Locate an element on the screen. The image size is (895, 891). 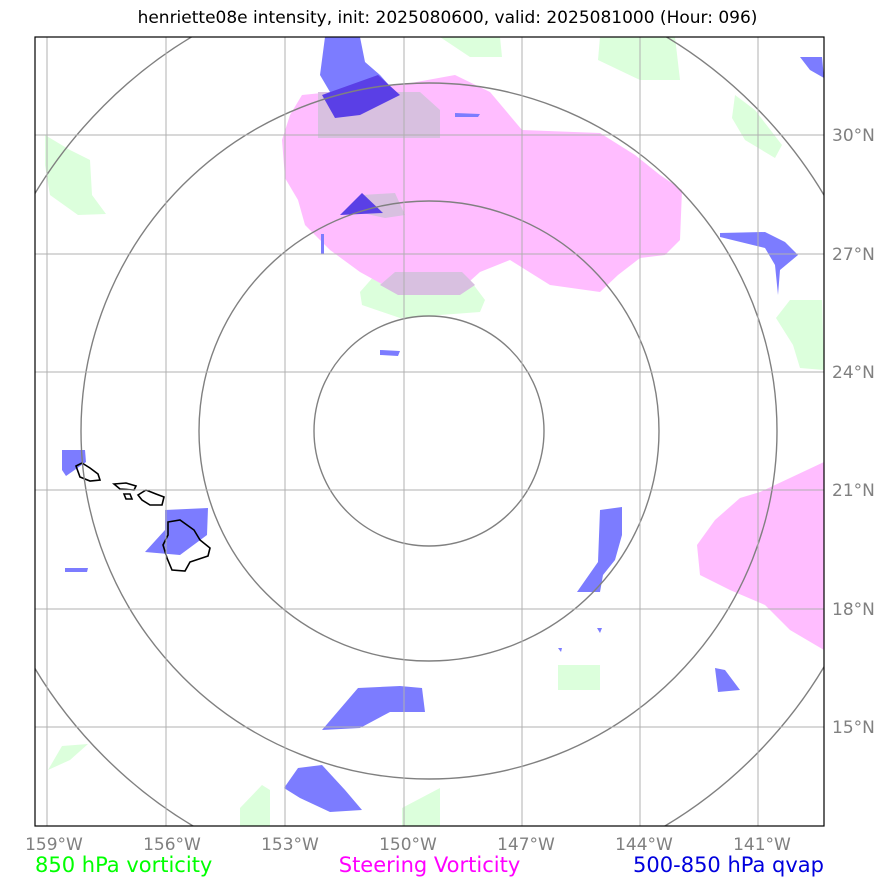
latitude-labels: 30°N 27°N 24°N 21°N 18°N 15°N is located at coordinates (853, 432).